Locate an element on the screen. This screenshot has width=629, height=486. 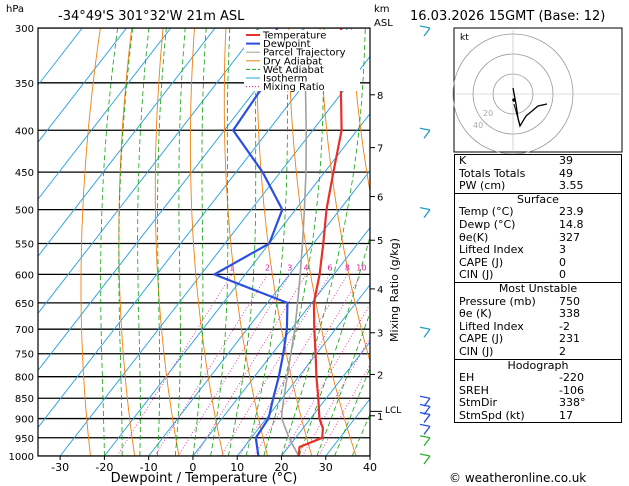
hodograph-unit-label: kt is located at coordinates (464, 38).